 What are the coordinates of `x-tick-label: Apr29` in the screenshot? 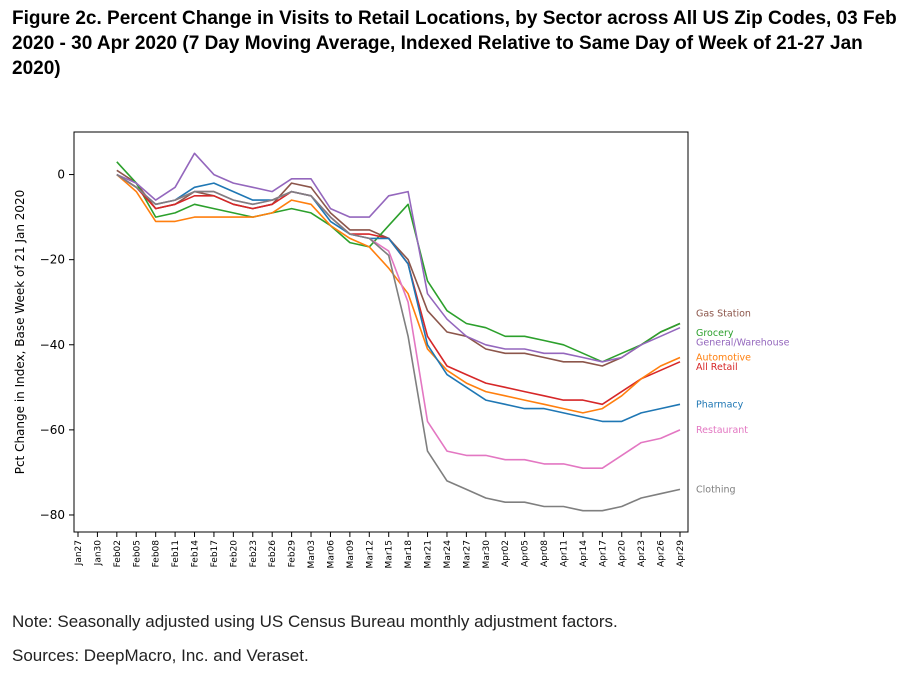 It's located at (681, 553).